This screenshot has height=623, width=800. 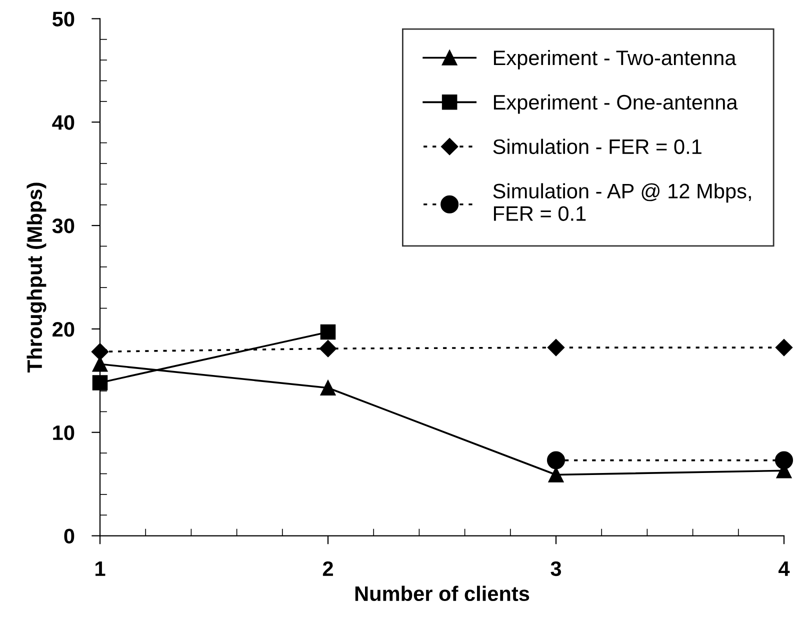 I want to click on legend-label: Experiment - Two-antenna, so click(x=615, y=60).